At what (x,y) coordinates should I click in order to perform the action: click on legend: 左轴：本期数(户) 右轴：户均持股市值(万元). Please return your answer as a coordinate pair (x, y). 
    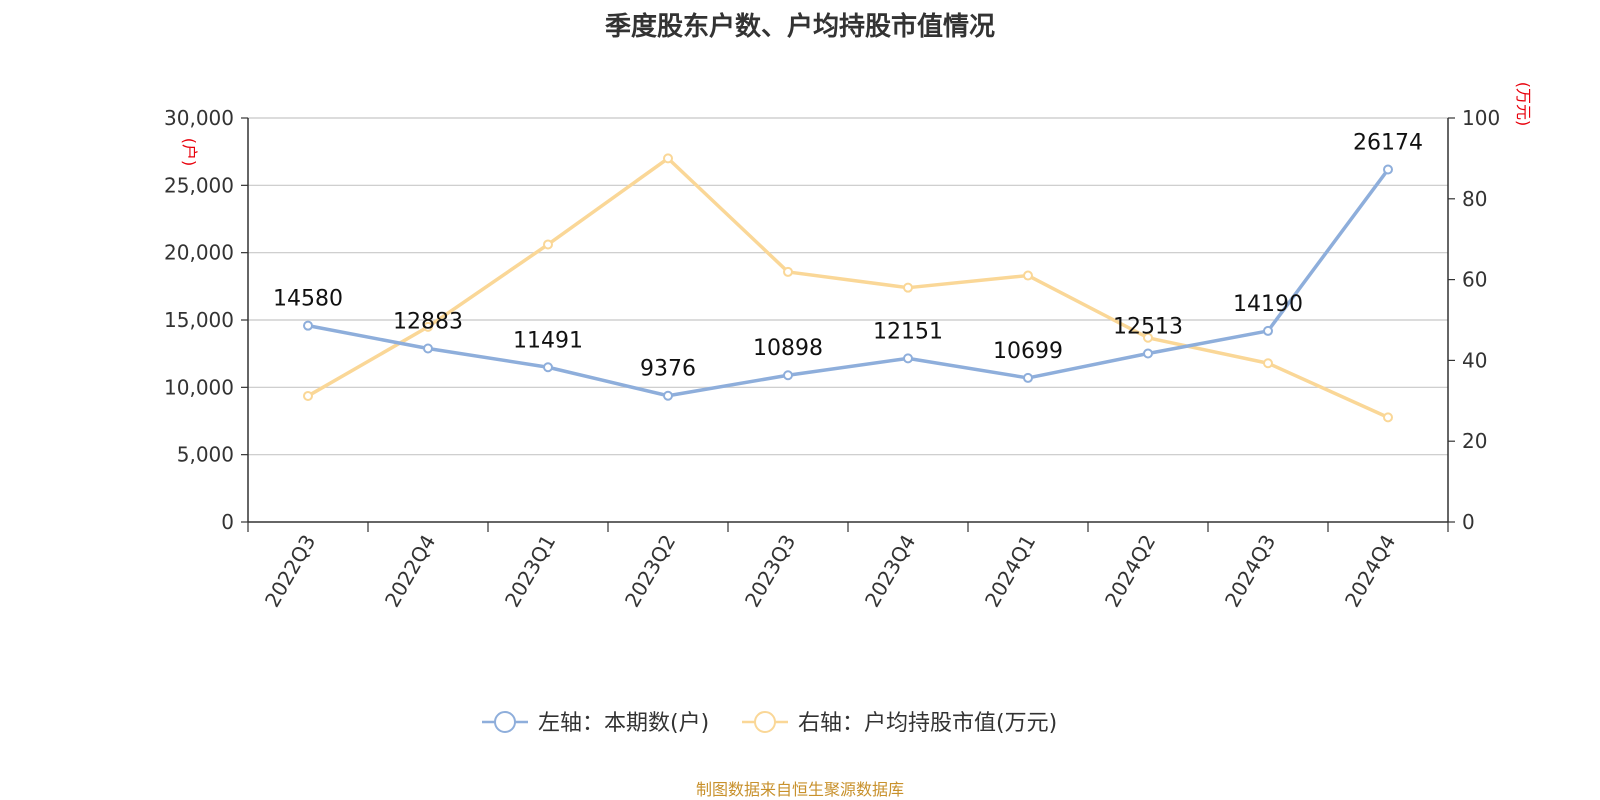
    Looking at the image, I should click on (769, 723).